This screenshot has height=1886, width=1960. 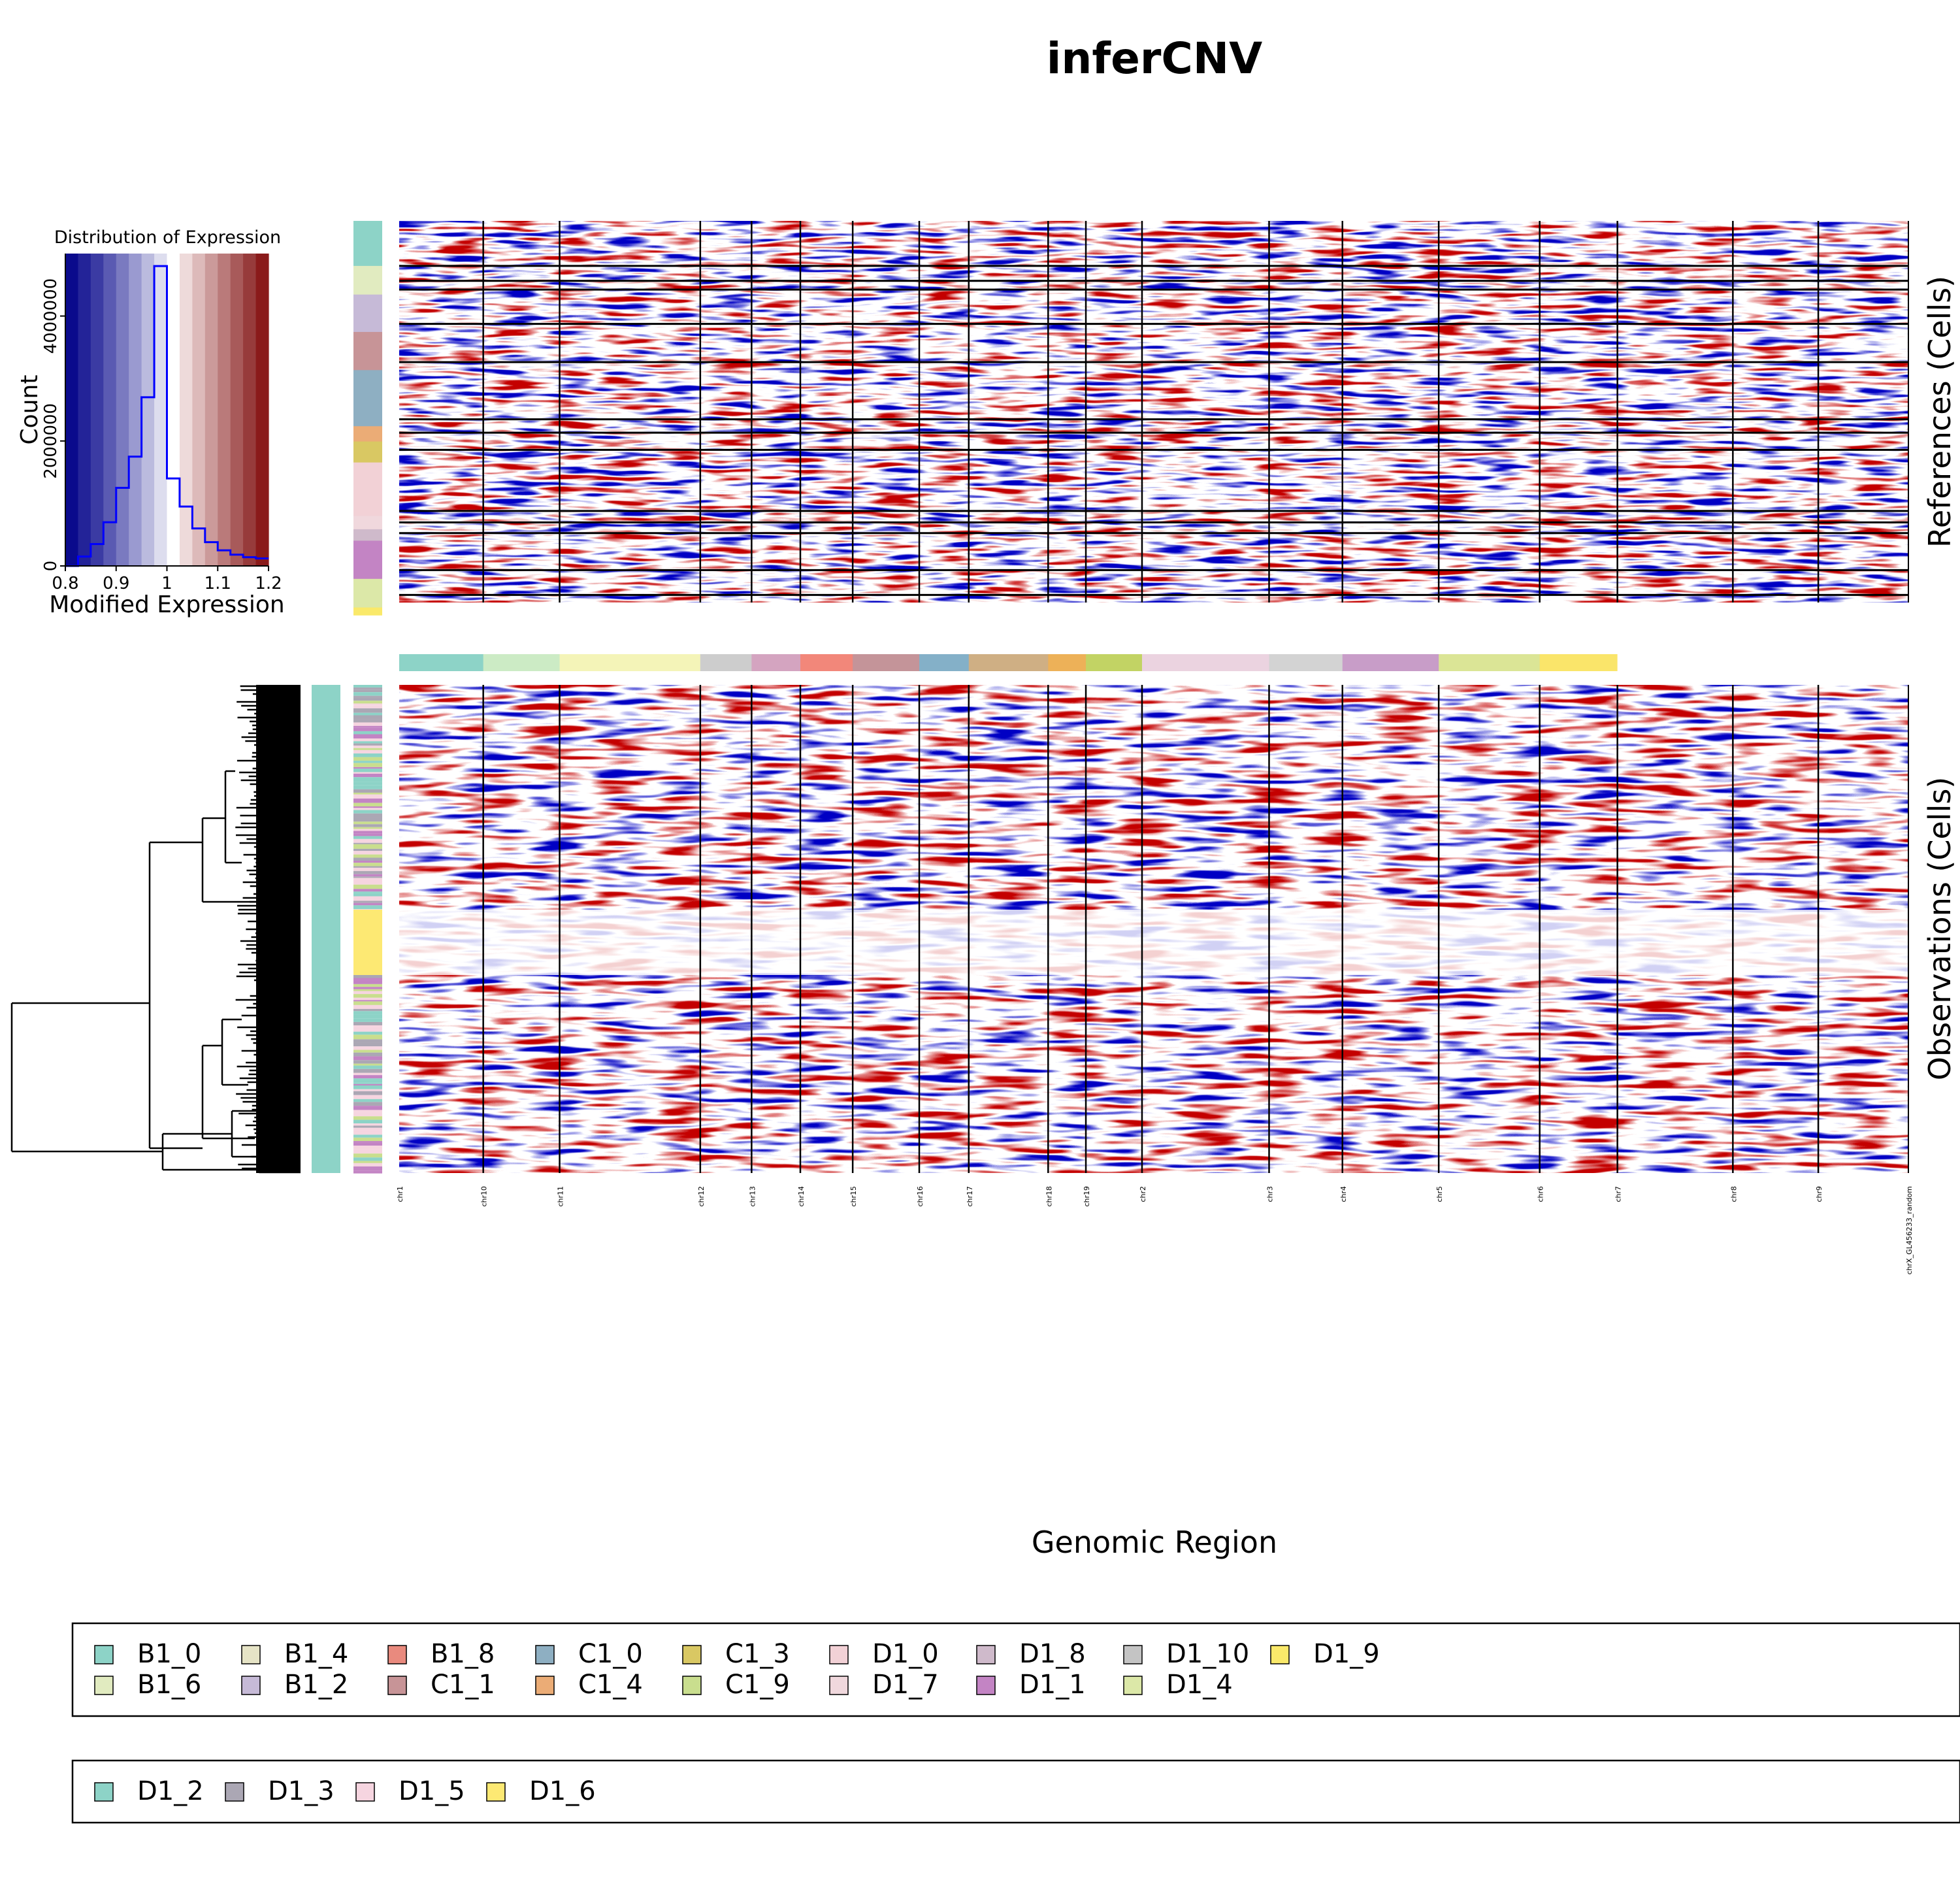 I want to click on legend-label: D1_8, so click(x=1052, y=1654).